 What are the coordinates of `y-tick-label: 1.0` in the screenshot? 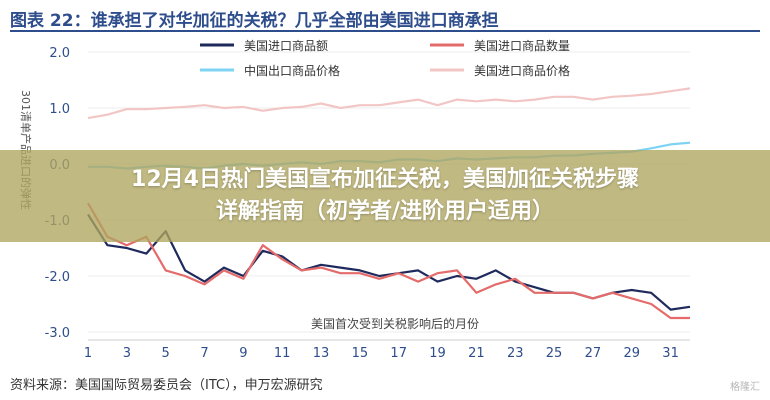 It's located at (59, 109).